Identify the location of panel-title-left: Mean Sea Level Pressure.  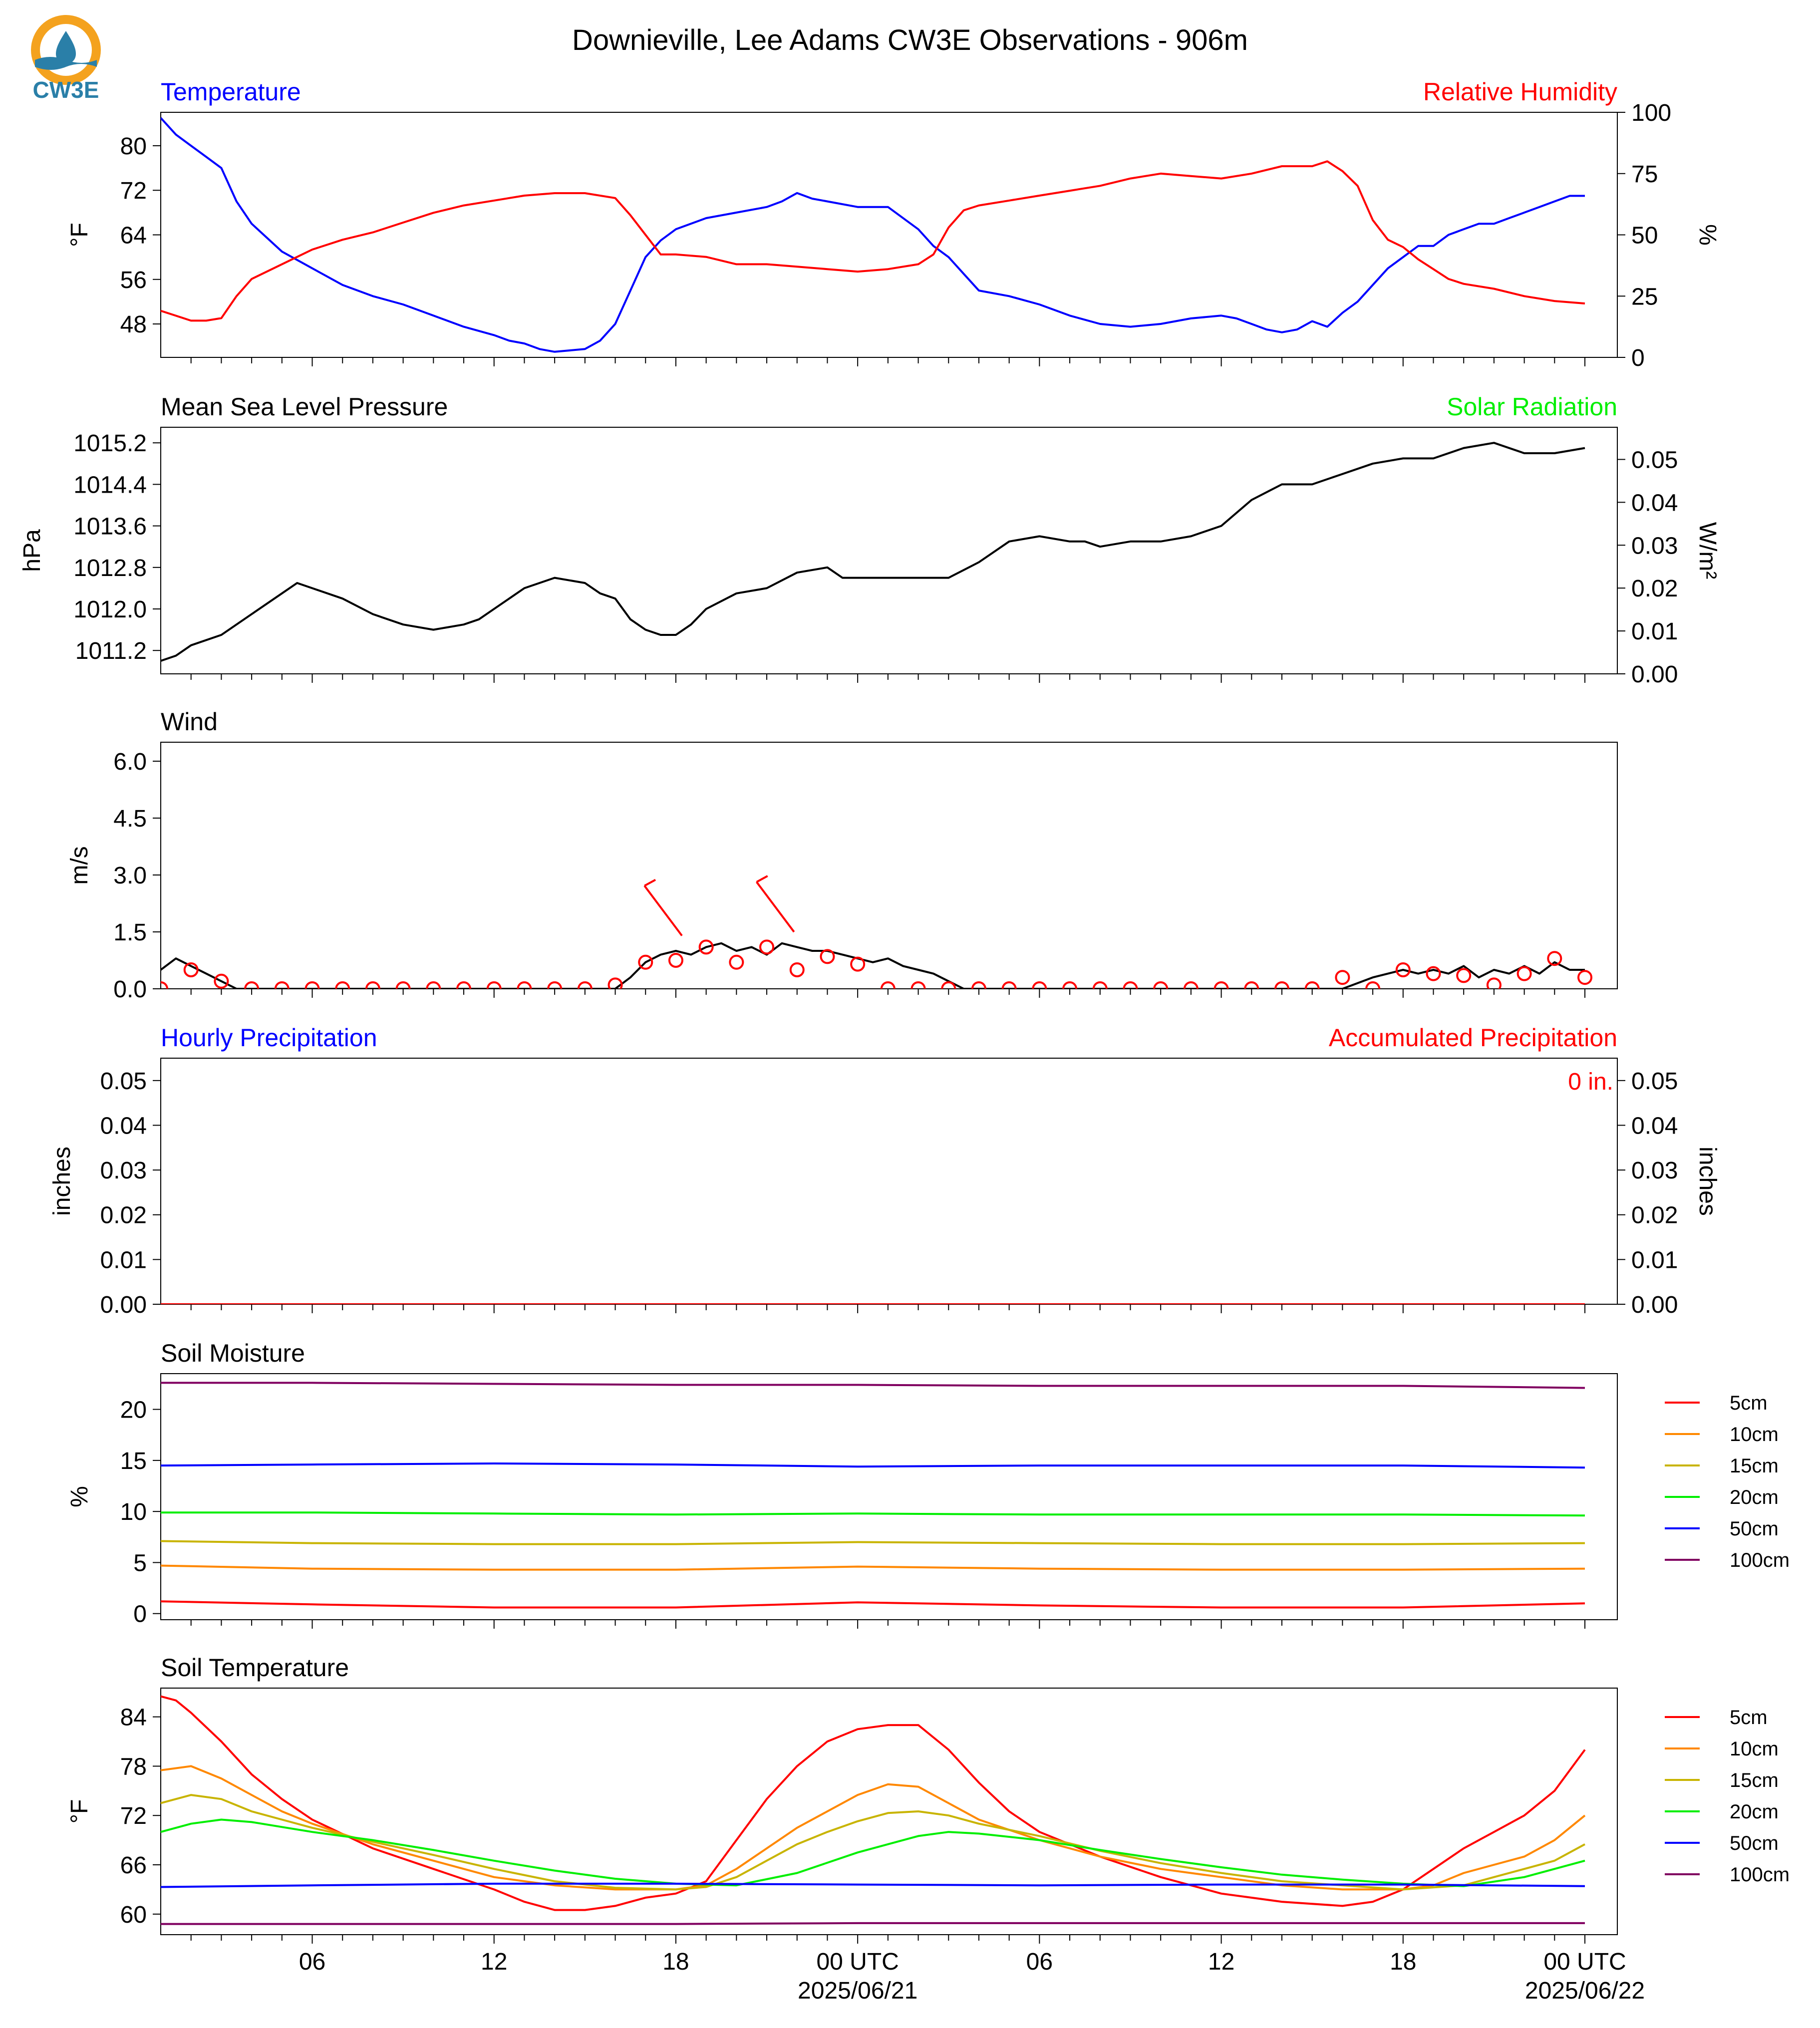
(304, 407).